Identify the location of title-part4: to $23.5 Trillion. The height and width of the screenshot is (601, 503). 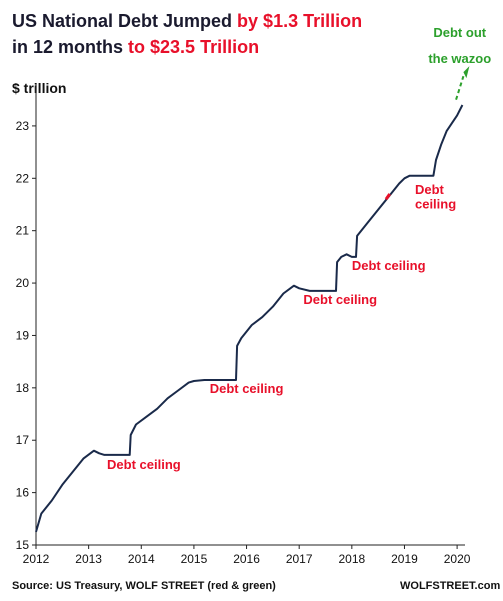
(194, 47).